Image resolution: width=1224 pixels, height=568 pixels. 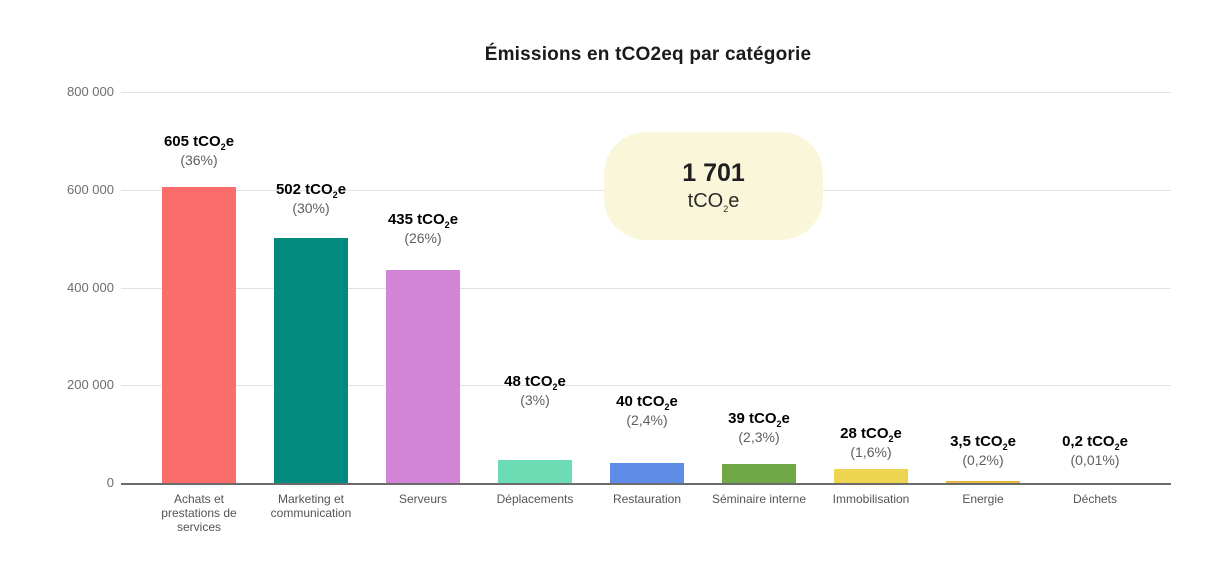 I want to click on bar-value-label: 28 tCO2e, so click(x=871, y=434).